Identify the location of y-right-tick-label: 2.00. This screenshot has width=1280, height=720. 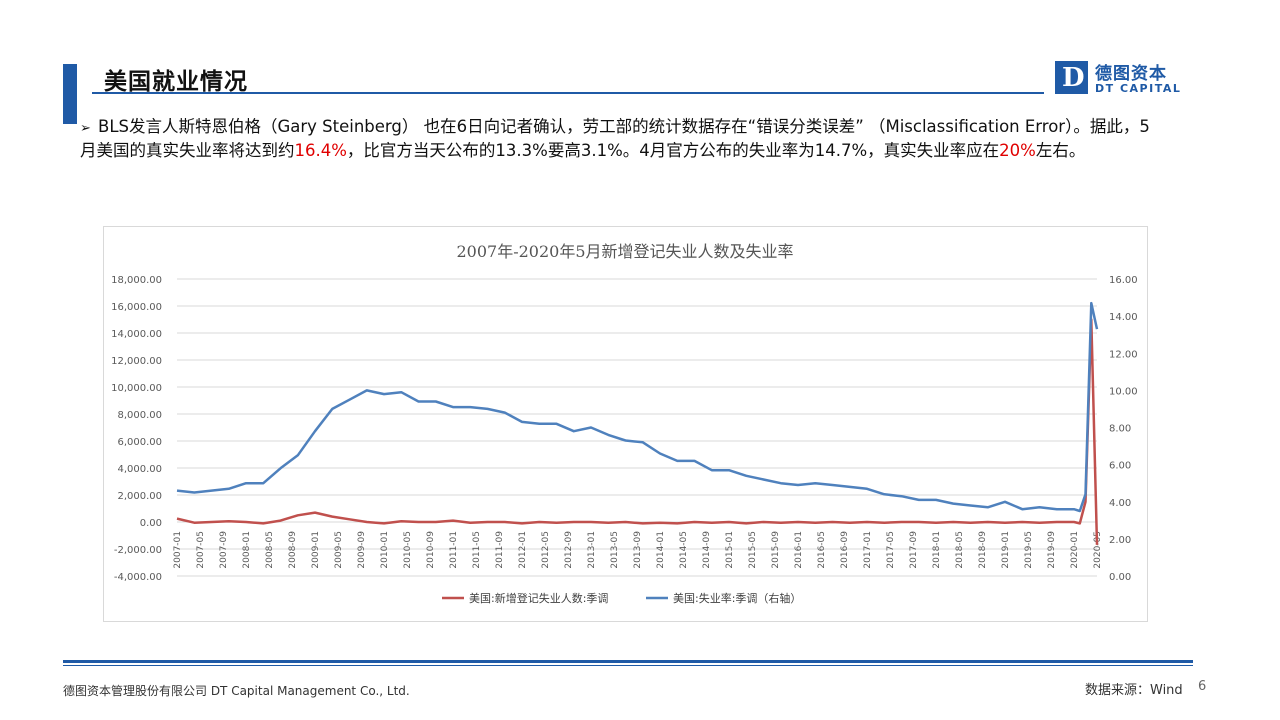
(1120, 540).